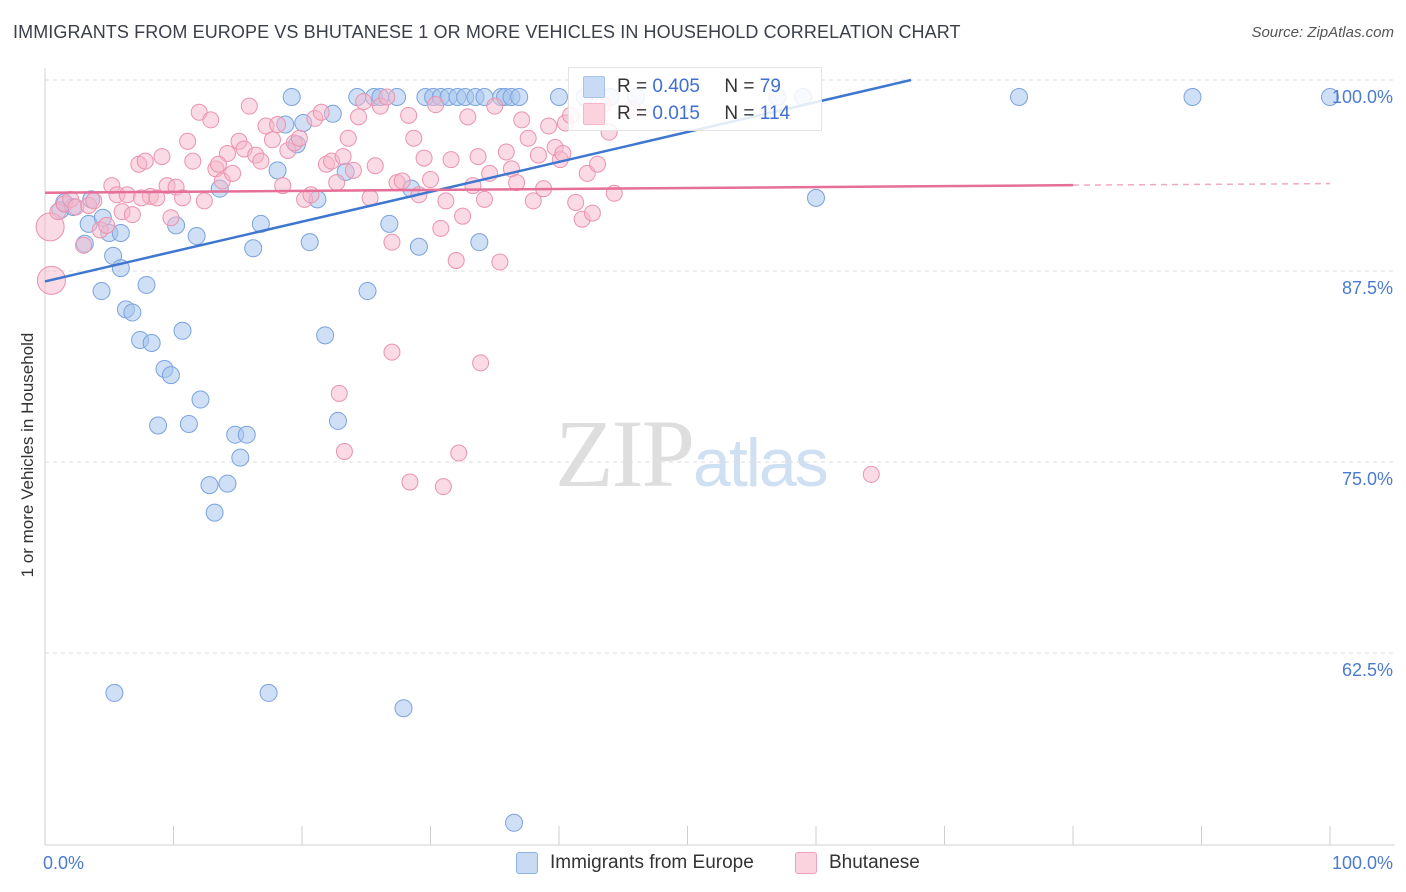 The height and width of the screenshot is (892, 1406). I want to click on stats-r-value: 0.015, so click(676, 113).